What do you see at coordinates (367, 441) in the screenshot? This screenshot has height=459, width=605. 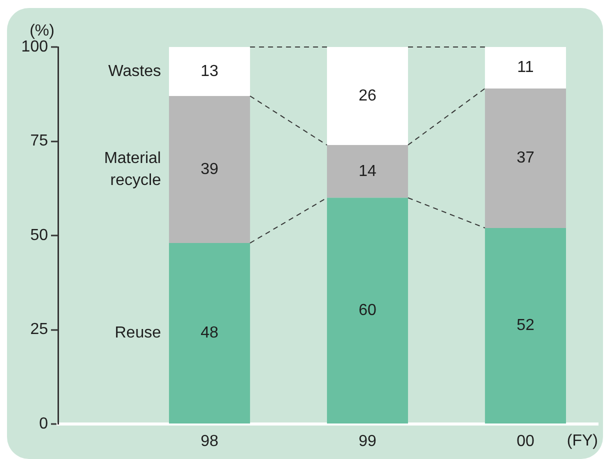 I see `x-tick-label: 99` at bounding box center [367, 441].